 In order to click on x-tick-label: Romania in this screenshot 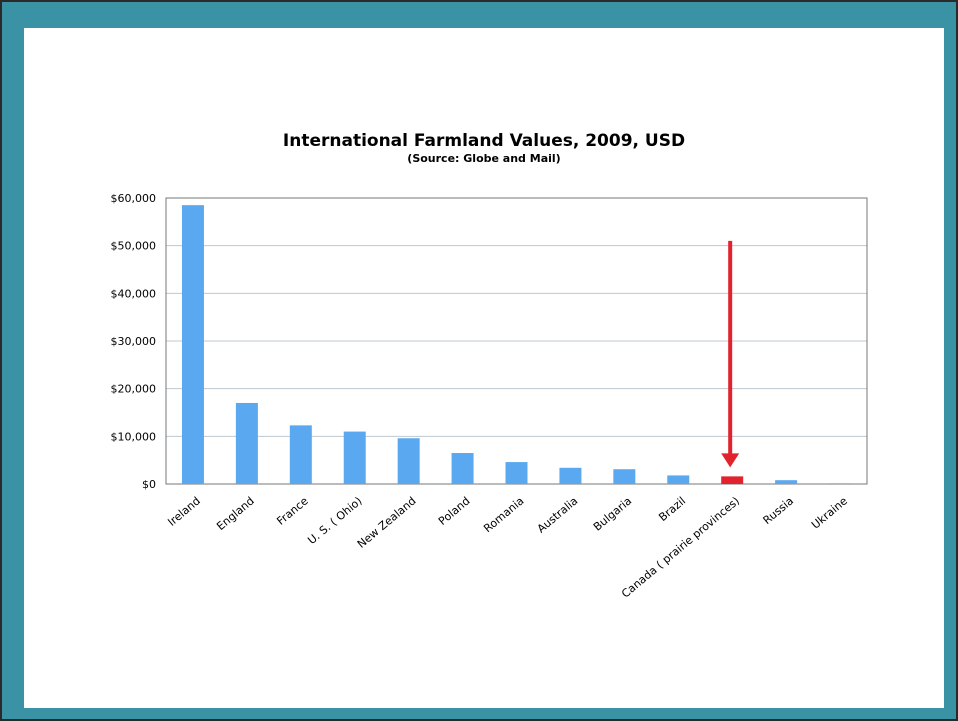, I will do `click(503, 514)`.